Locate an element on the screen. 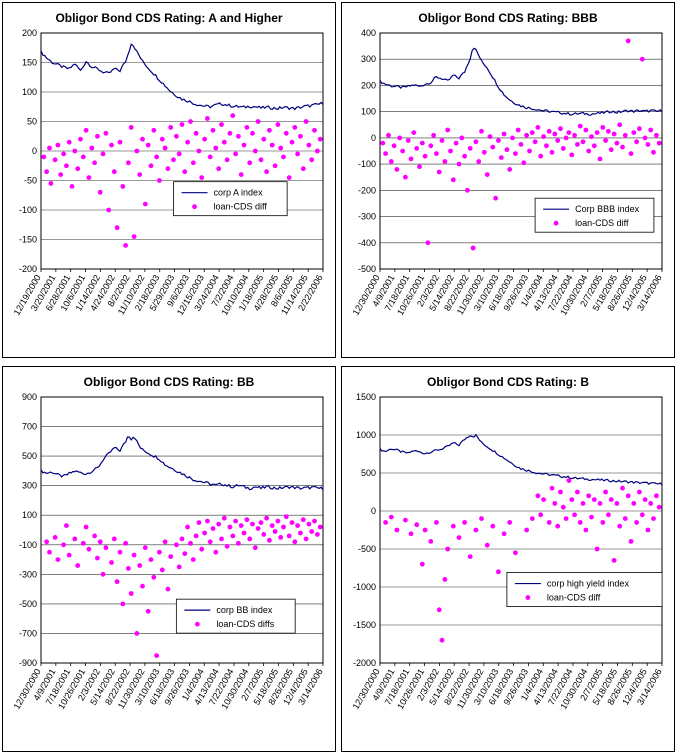 The width and height of the screenshot is (679, 756). y-tick-label: 100 is located at coordinates (29, 515).